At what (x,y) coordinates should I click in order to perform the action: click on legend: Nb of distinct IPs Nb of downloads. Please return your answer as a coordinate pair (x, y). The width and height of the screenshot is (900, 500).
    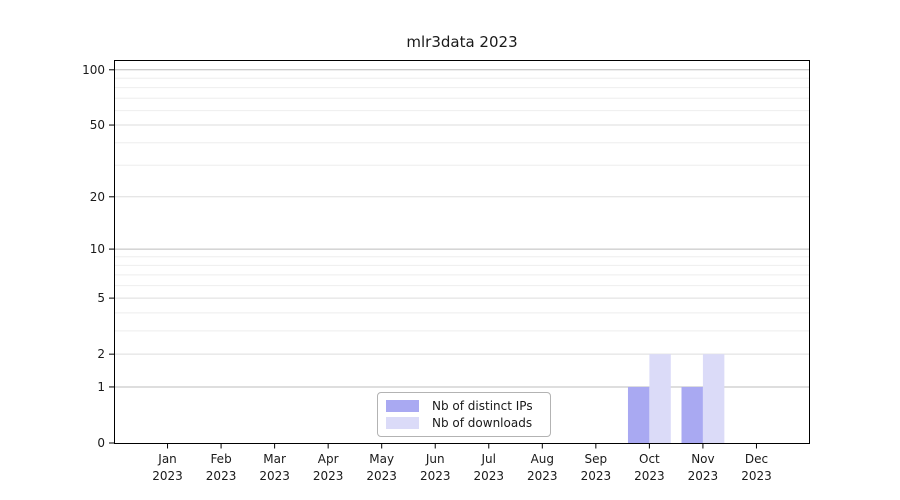
    Looking at the image, I should click on (464, 414).